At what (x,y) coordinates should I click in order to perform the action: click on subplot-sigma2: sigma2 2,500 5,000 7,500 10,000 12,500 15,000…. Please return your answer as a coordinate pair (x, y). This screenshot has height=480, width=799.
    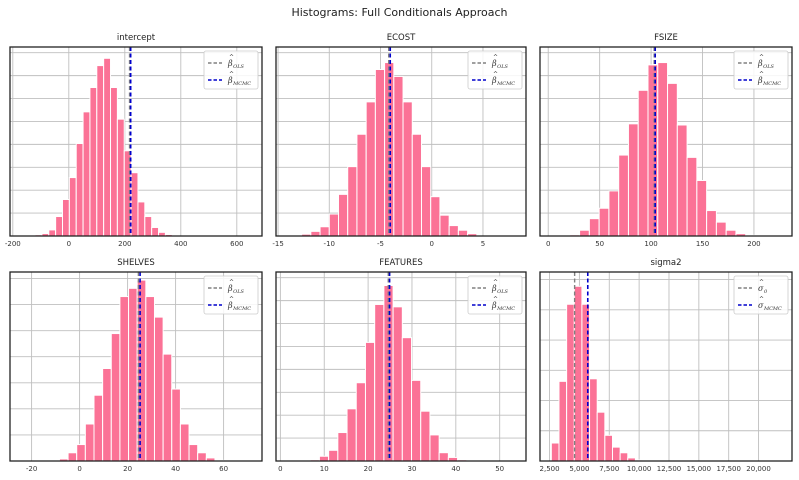
    Looking at the image, I should click on (666, 365).